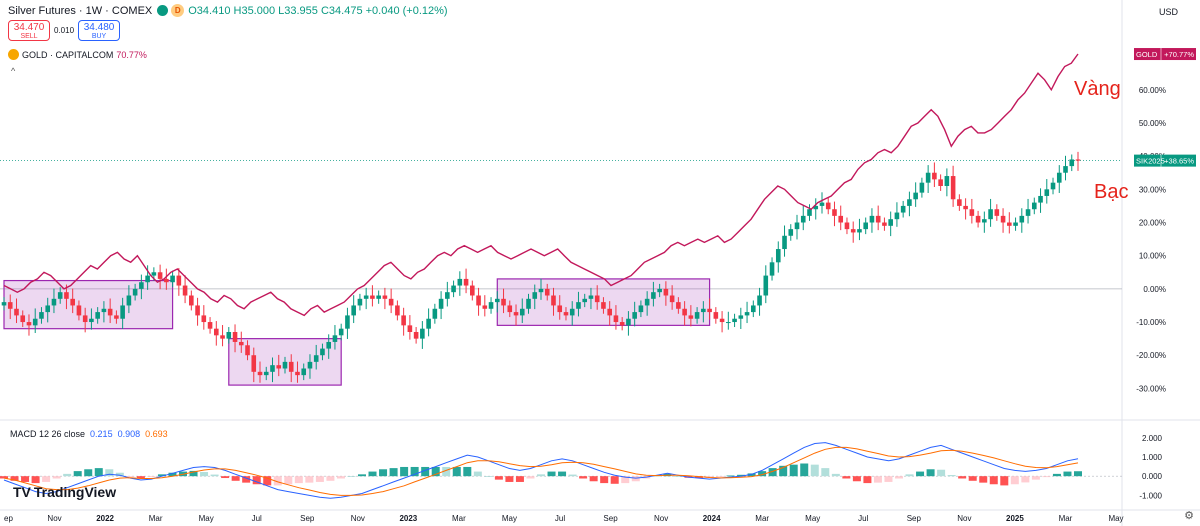 This screenshot has width=1200, height=526. Describe the element at coordinates (1168, 12) in the screenshot. I see `currency-label: USD` at that location.